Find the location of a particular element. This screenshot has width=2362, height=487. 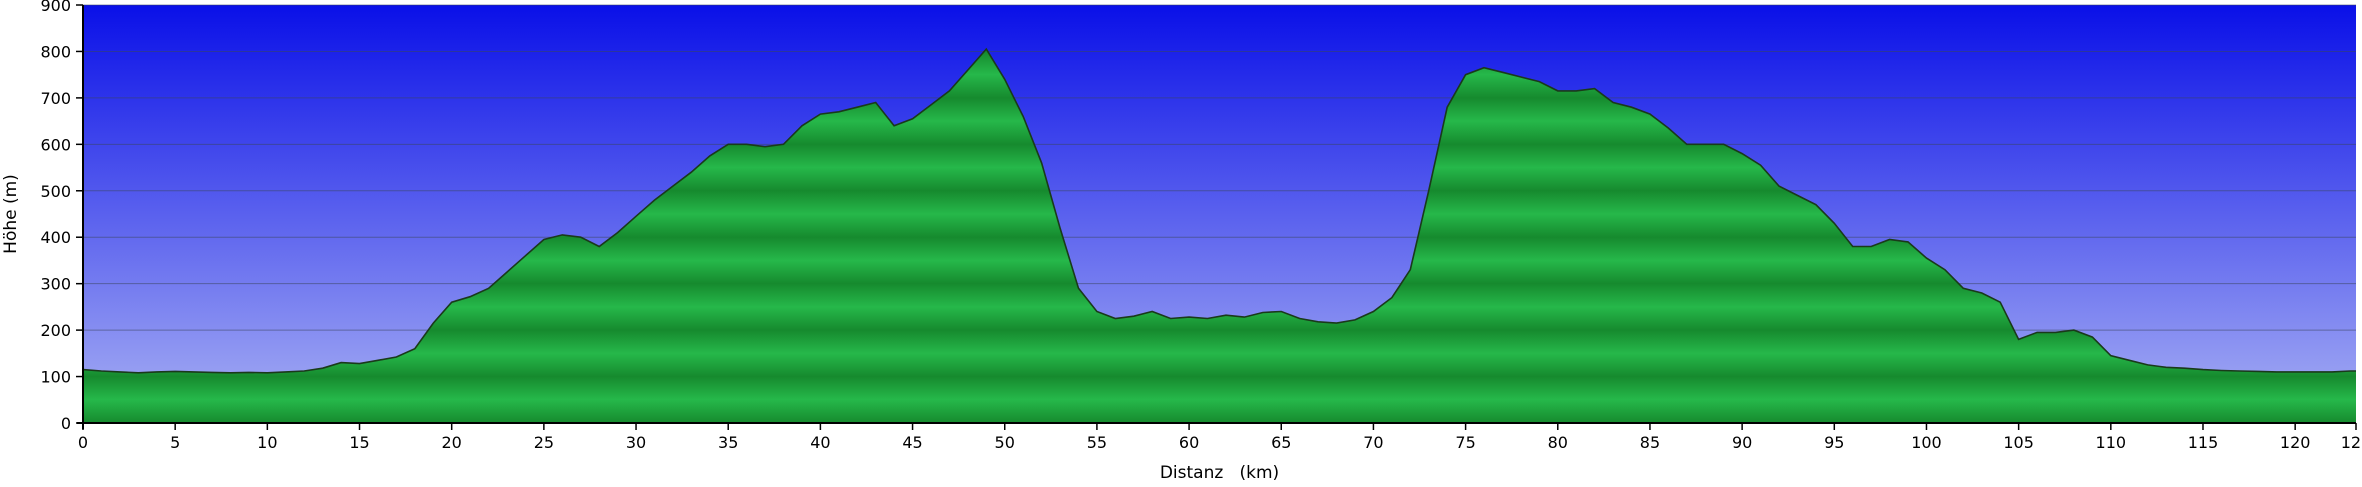

x-tick-label: 105 is located at coordinates (2018, 442).